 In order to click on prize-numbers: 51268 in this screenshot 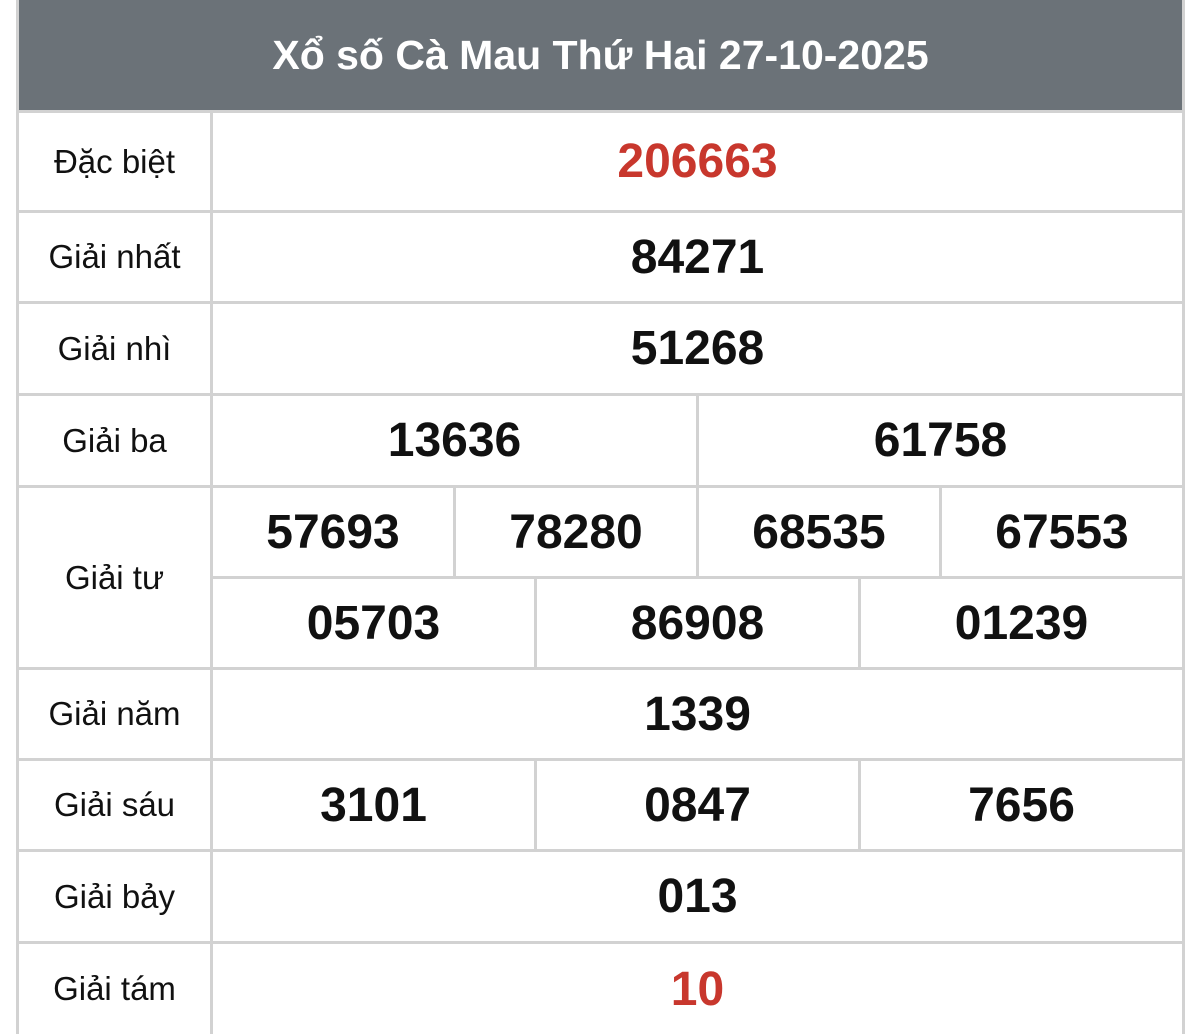, I will do `click(697, 348)`.